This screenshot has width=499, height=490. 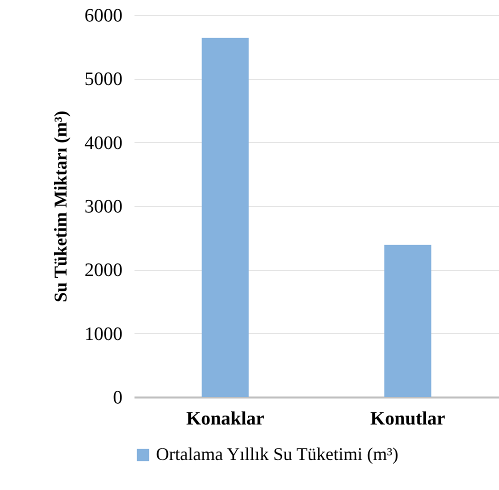 What do you see at coordinates (277, 454) in the screenshot?
I see `legend-label: Ortalama Yıllık Su Tüketimi (m³)` at bounding box center [277, 454].